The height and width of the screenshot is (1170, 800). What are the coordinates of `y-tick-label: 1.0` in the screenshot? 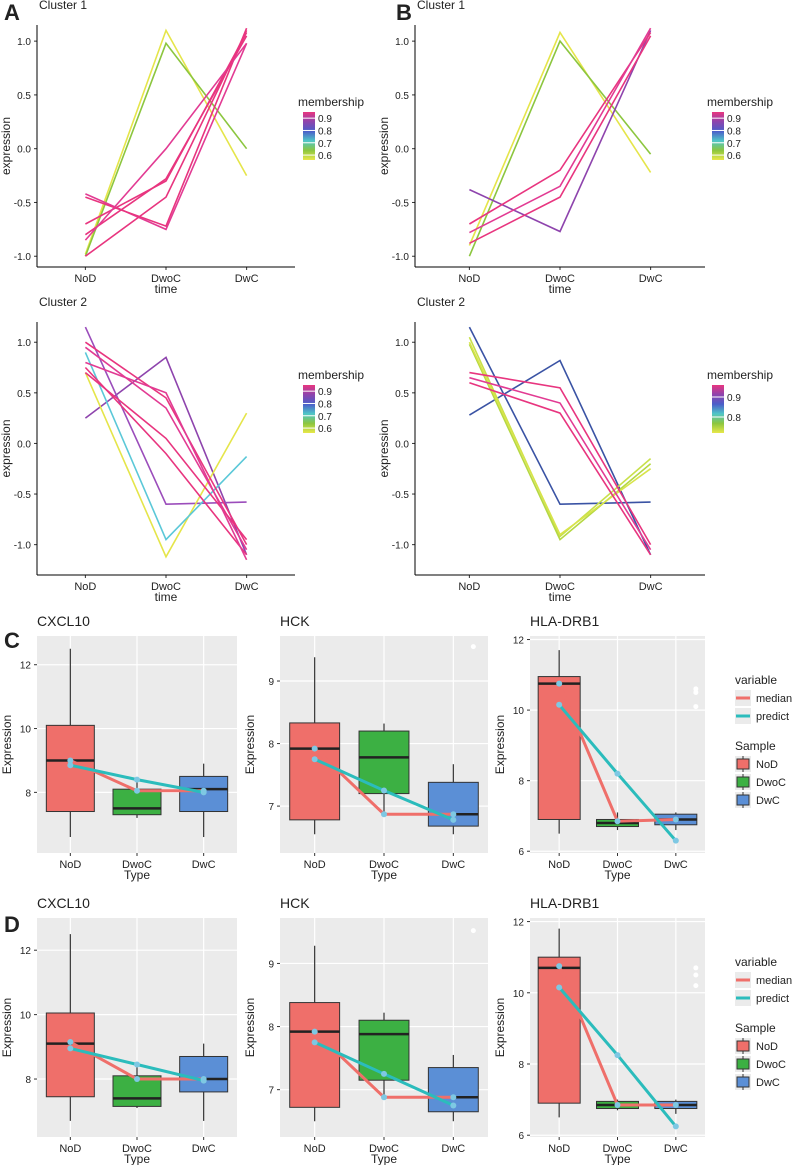 It's located at (402, 42).